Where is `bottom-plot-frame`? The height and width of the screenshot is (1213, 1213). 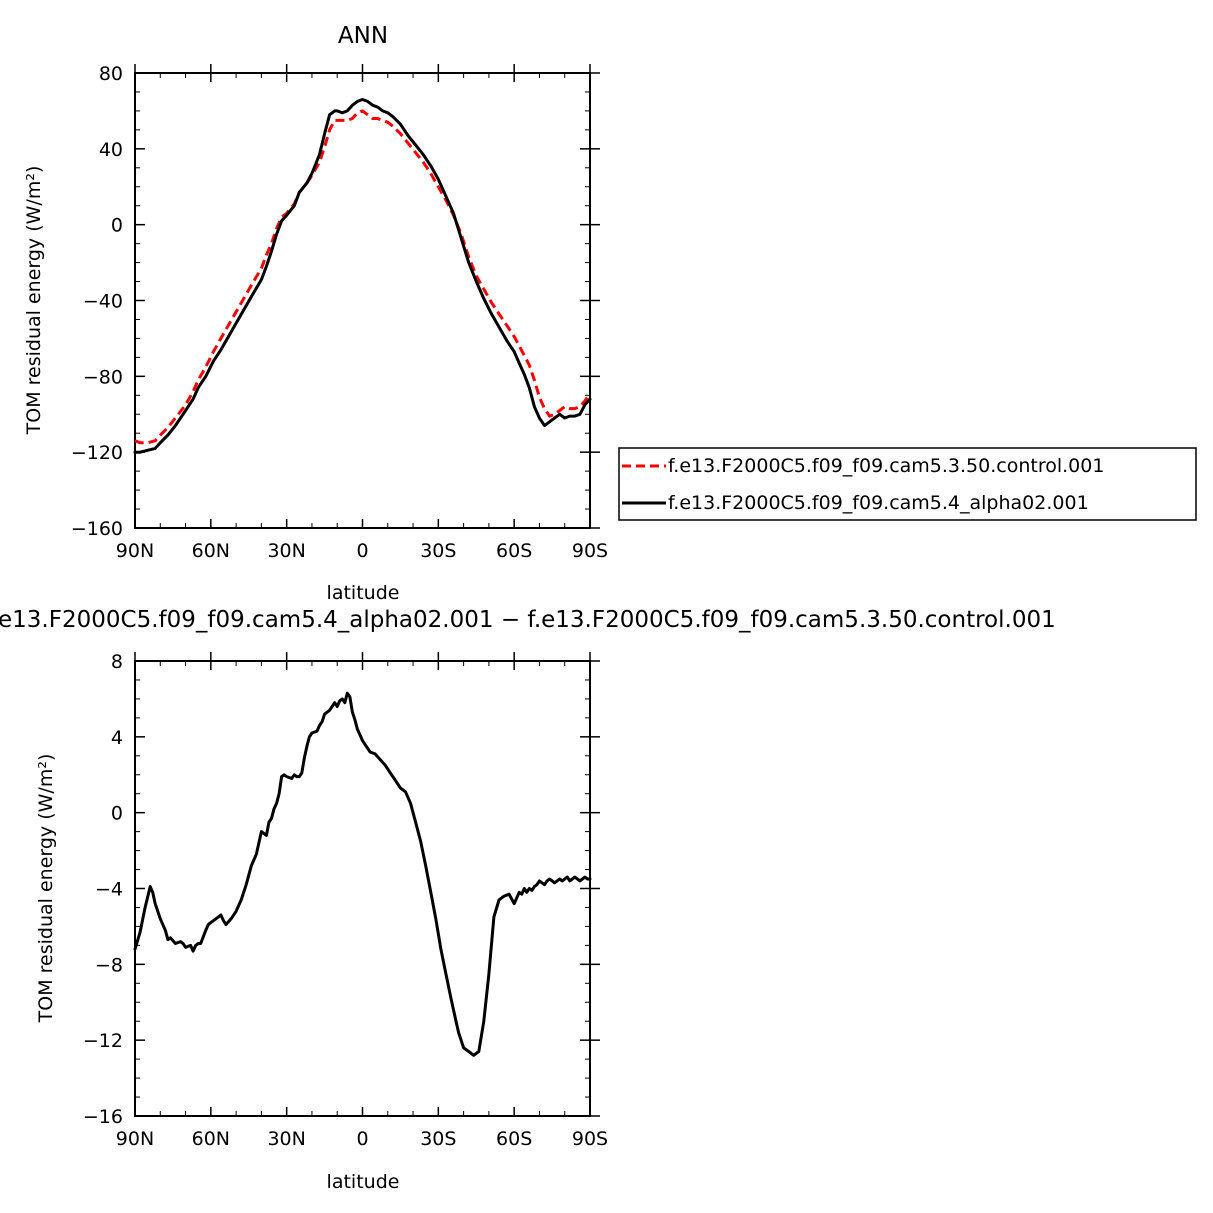 bottom-plot-frame is located at coordinates (362, 888).